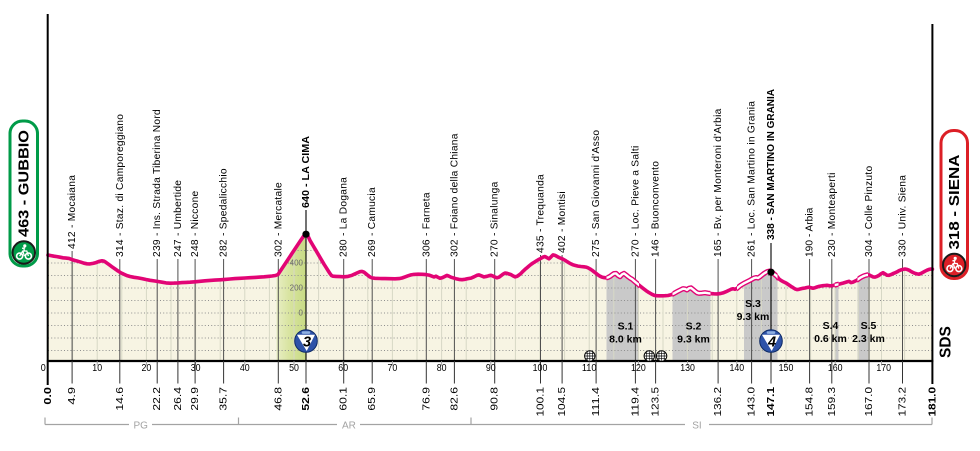 Image resolution: width=980 pixels, height=451 pixels. Describe the element at coordinates (869, 211) in the screenshot. I see `svg-text: 304 - Colle Pinzuto` at that location.